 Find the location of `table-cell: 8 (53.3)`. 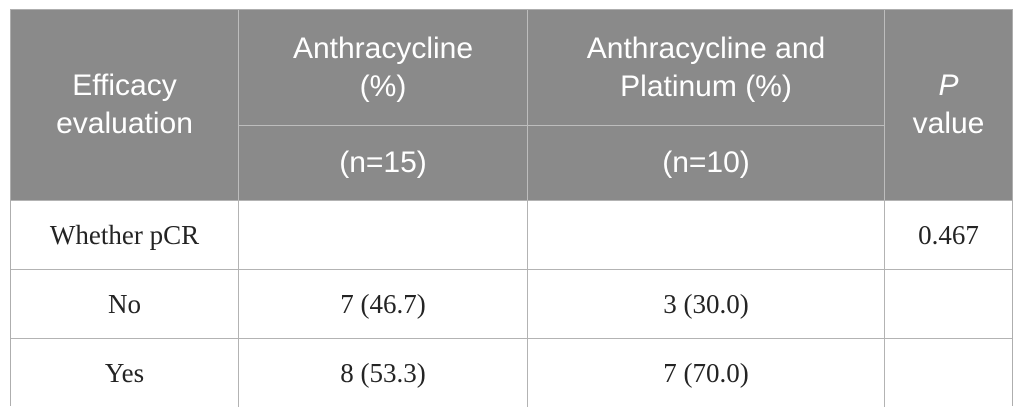

table-cell: 8 (53.3) is located at coordinates (382, 372).